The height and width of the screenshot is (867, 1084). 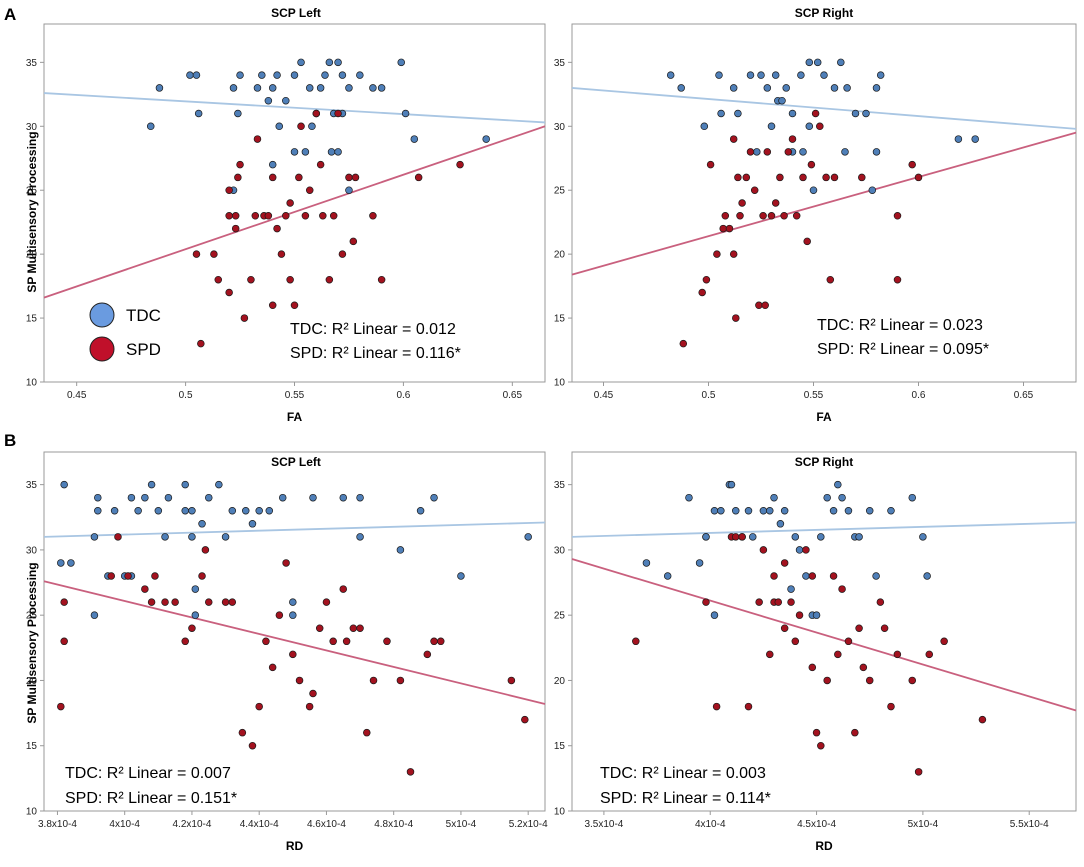 What do you see at coordinates (560, 812) in the screenshot?
I see `rd-right-y-tick-label: 10` at bounding box center [560, 812].